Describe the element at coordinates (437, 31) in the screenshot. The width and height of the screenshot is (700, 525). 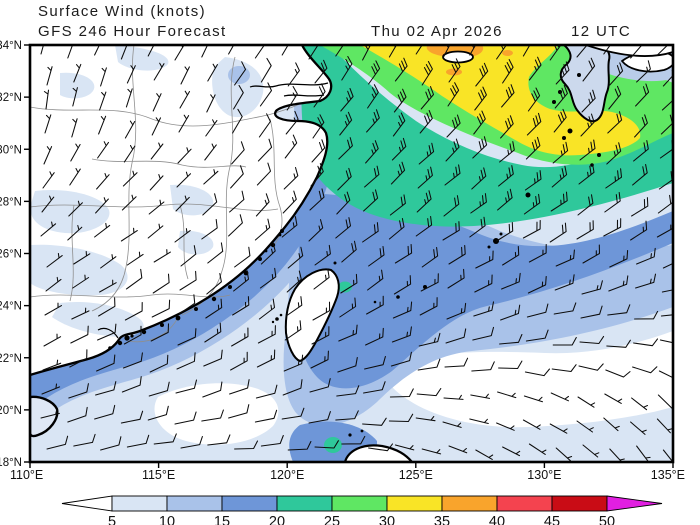
I see `valid-date-label: Thu 02 Apr 2026` at that location.